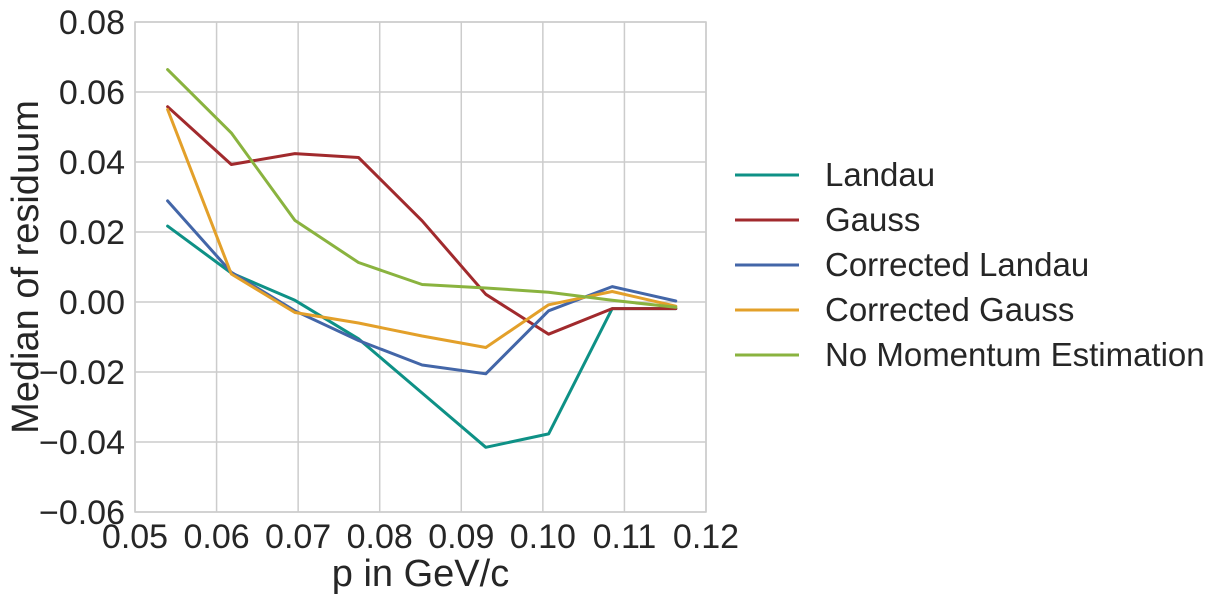 The image size is (1209, 598). Describe the element at coordinates (82, 373) in the screenshot. I see `y-tick-label: −0.02` at that location.